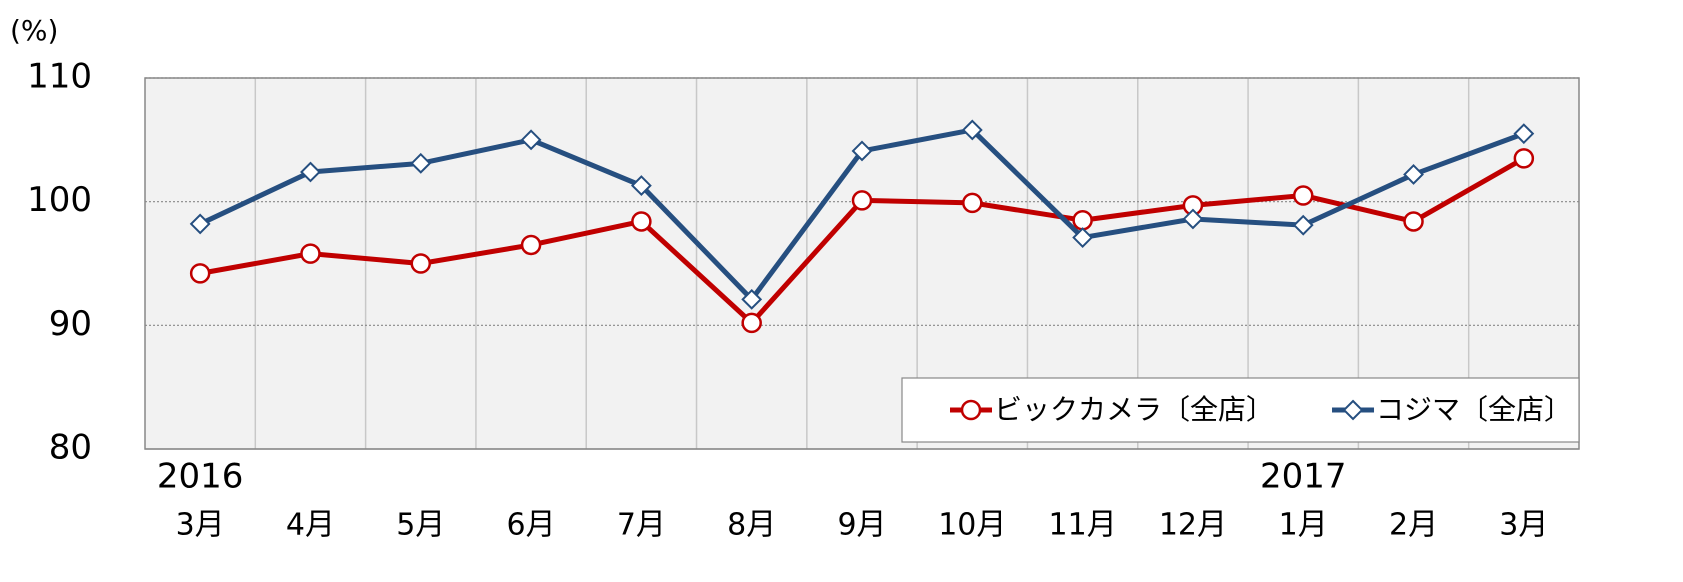 The height and width of the screenshot is (582, 1683). Describe the element at coordinates (1413, 525) in the screenshot. I see `x-tick-label: 2月` at that location.